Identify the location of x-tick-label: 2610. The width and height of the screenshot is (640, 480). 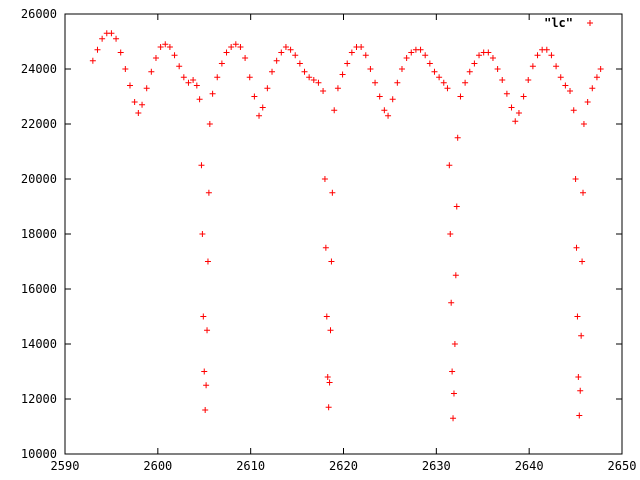
(250, 466).